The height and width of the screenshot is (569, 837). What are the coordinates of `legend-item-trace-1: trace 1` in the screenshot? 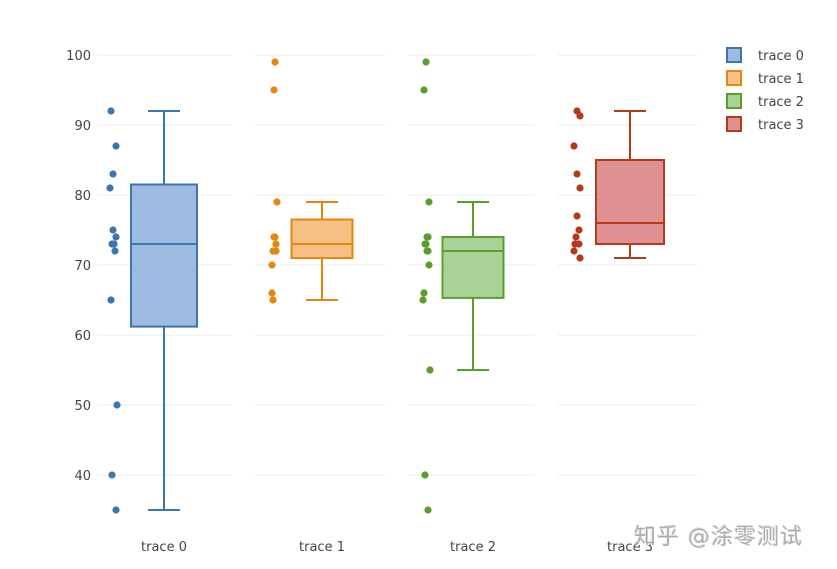 It's located at (765, 78).